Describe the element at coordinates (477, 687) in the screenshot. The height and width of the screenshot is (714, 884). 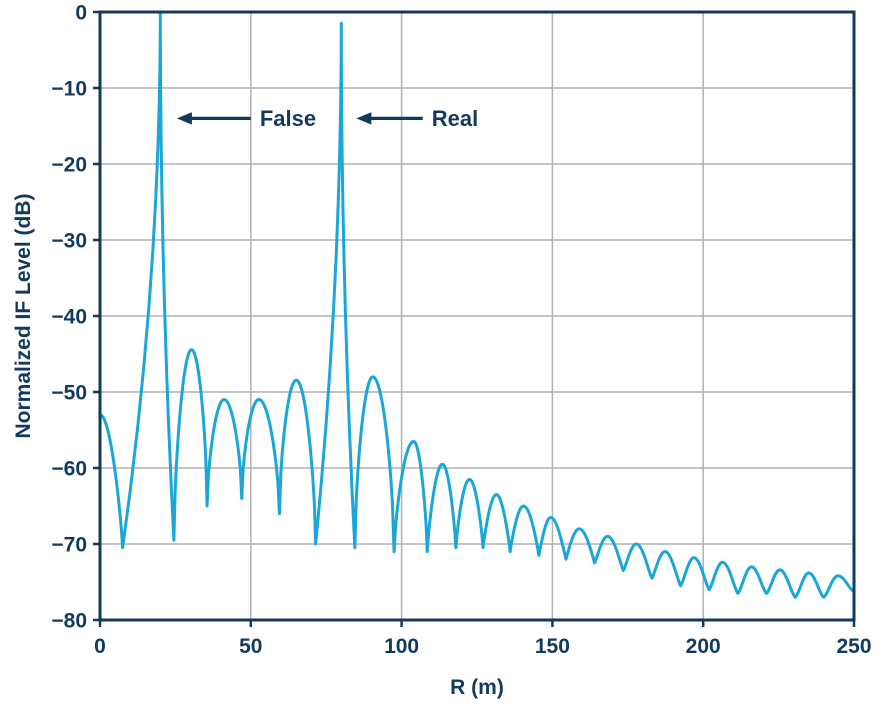
I see `x-axis-label: R (m)` at that location.